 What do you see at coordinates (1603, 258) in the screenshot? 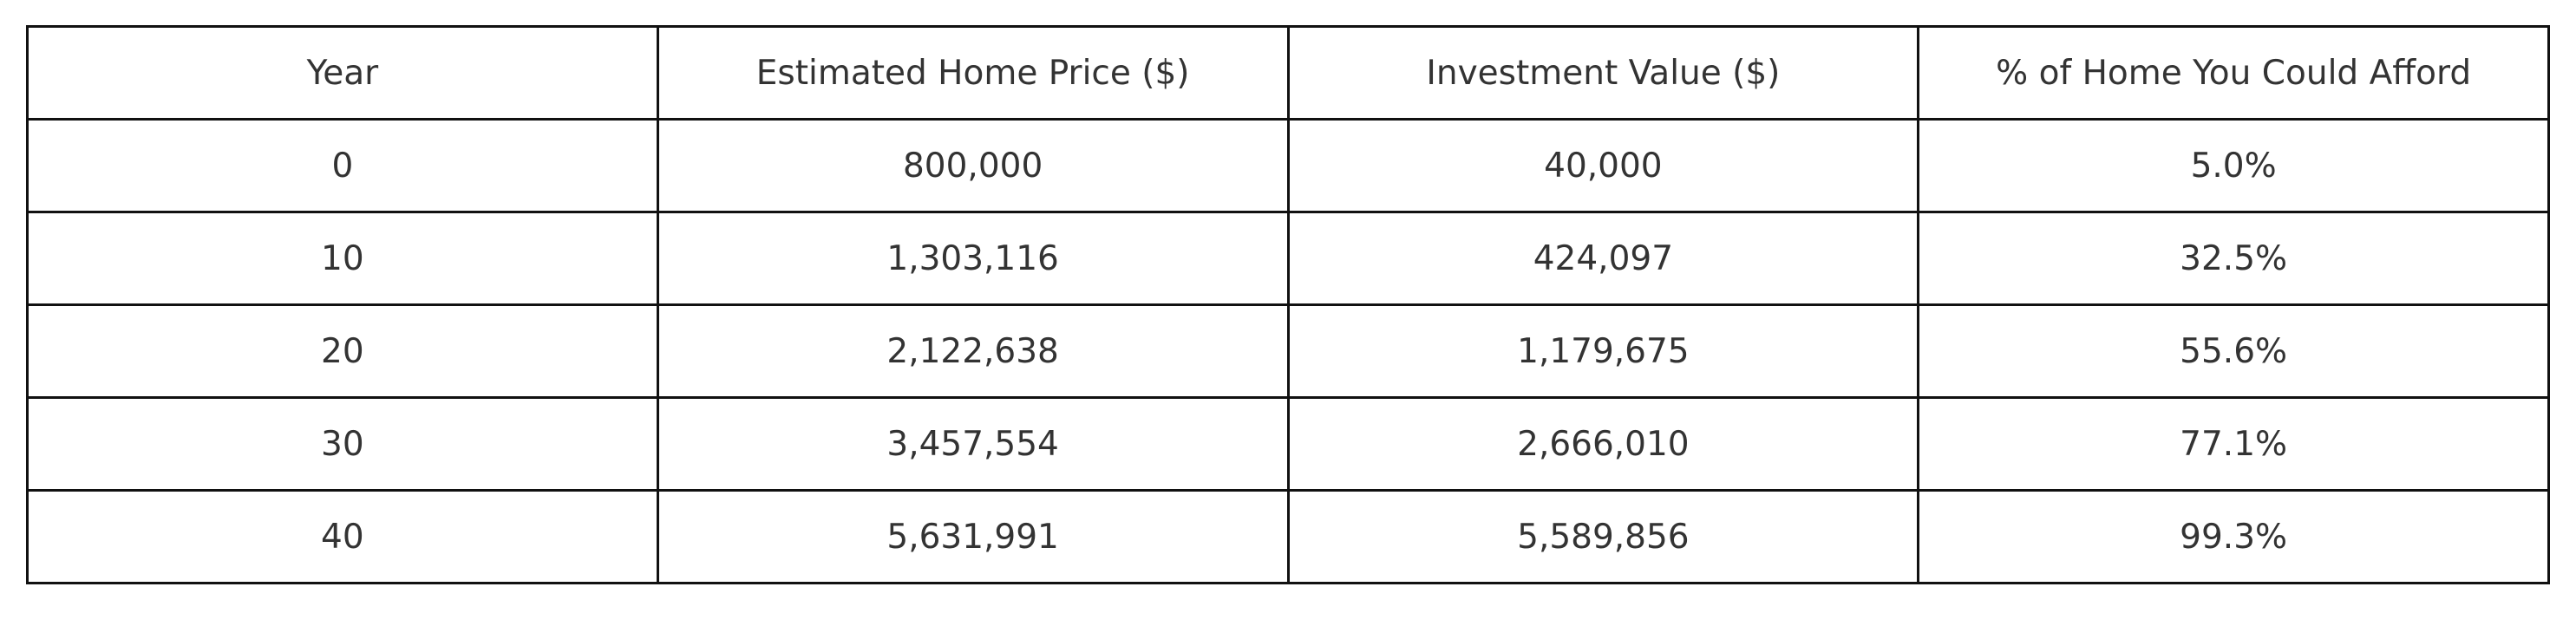
I see `table-cell: 424,097` at bounding box center [1603, 258].